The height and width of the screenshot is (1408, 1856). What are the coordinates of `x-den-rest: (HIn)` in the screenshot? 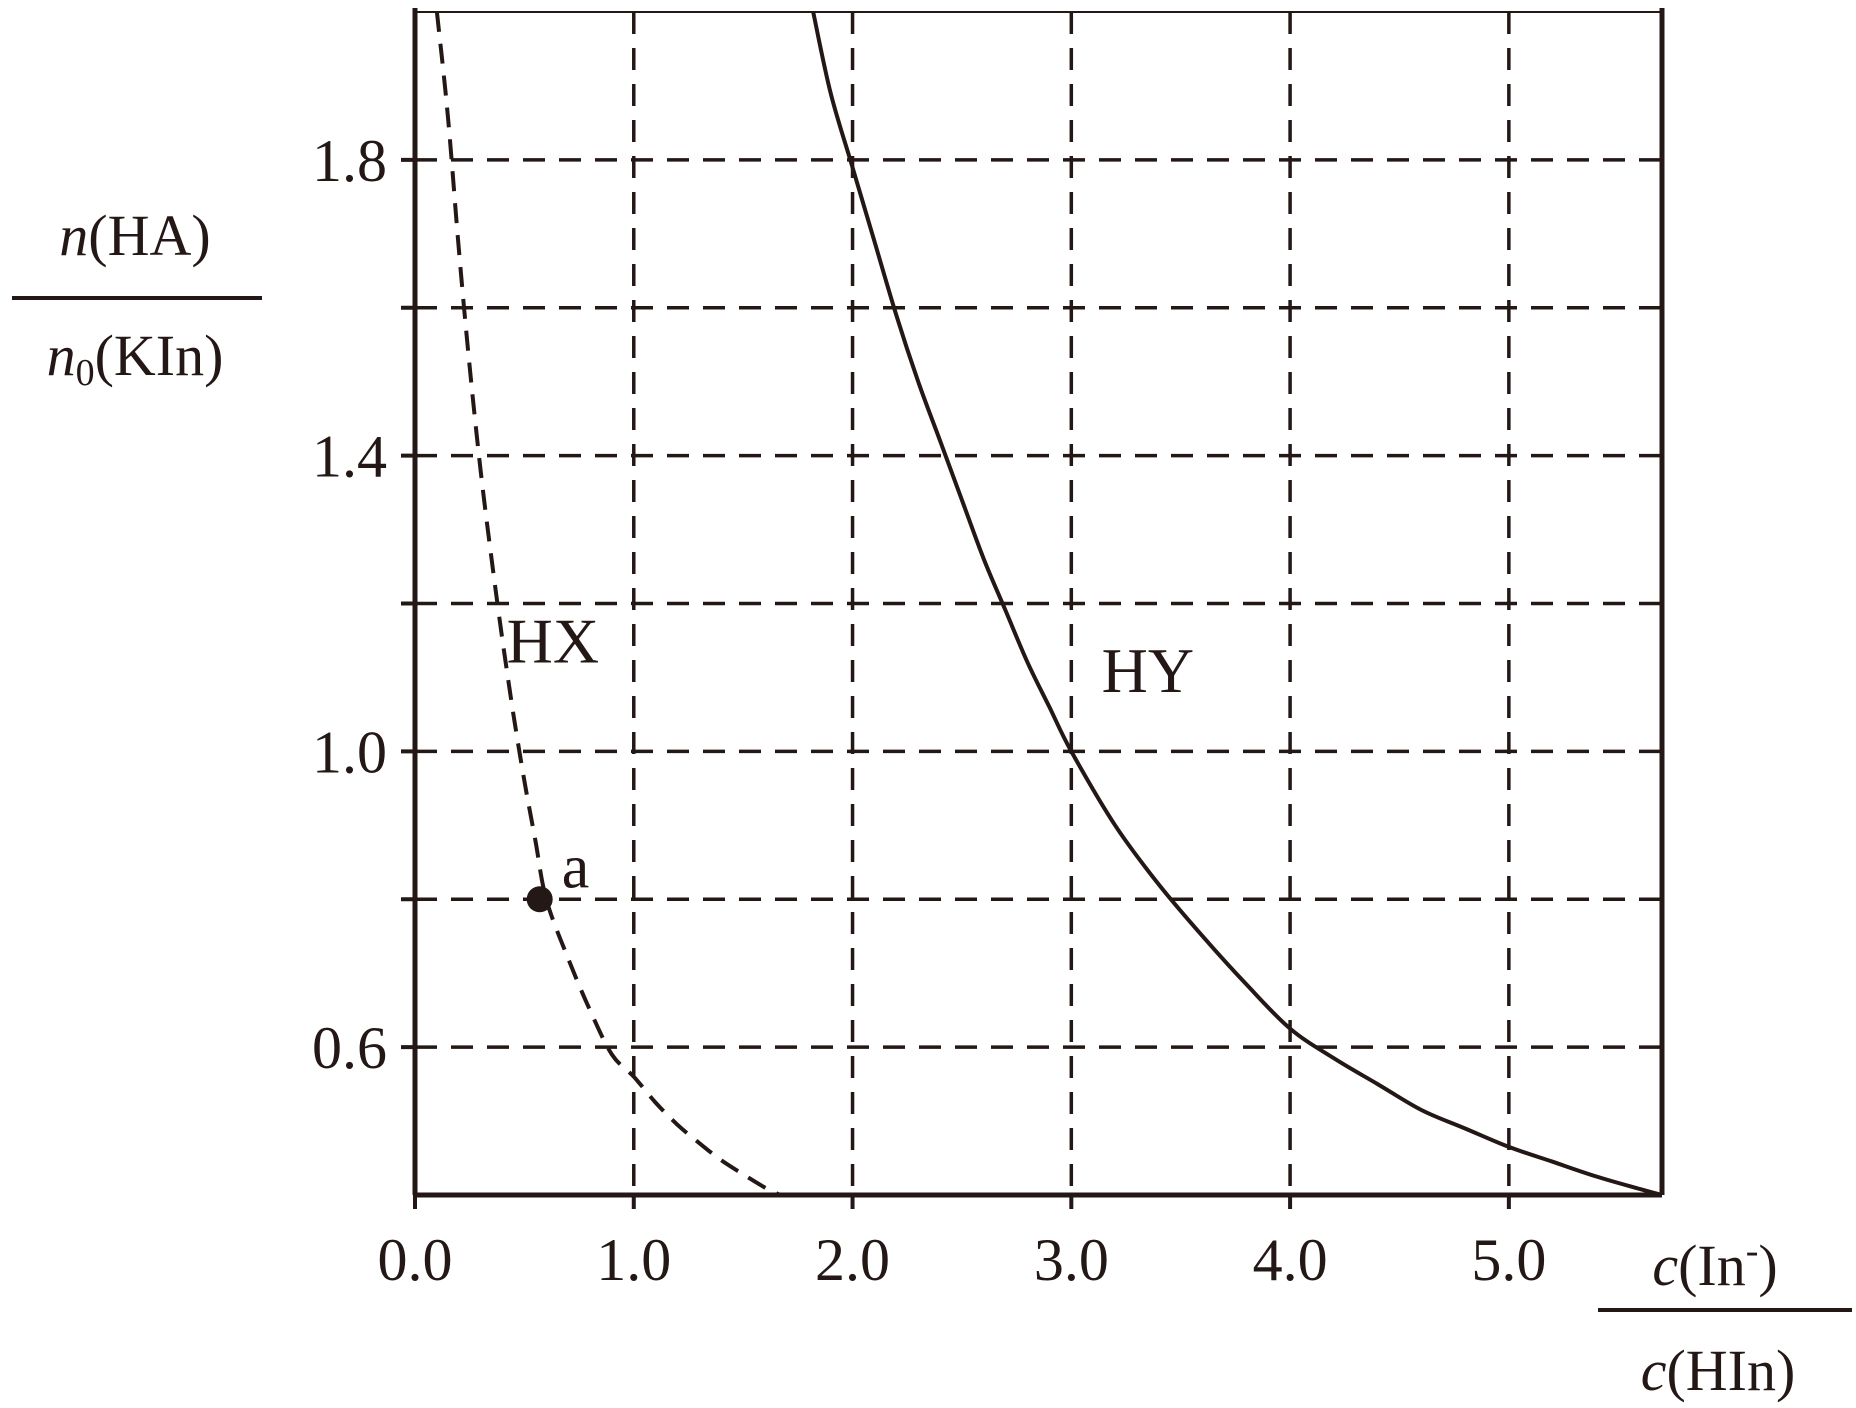 It's located at (1730, 1370).